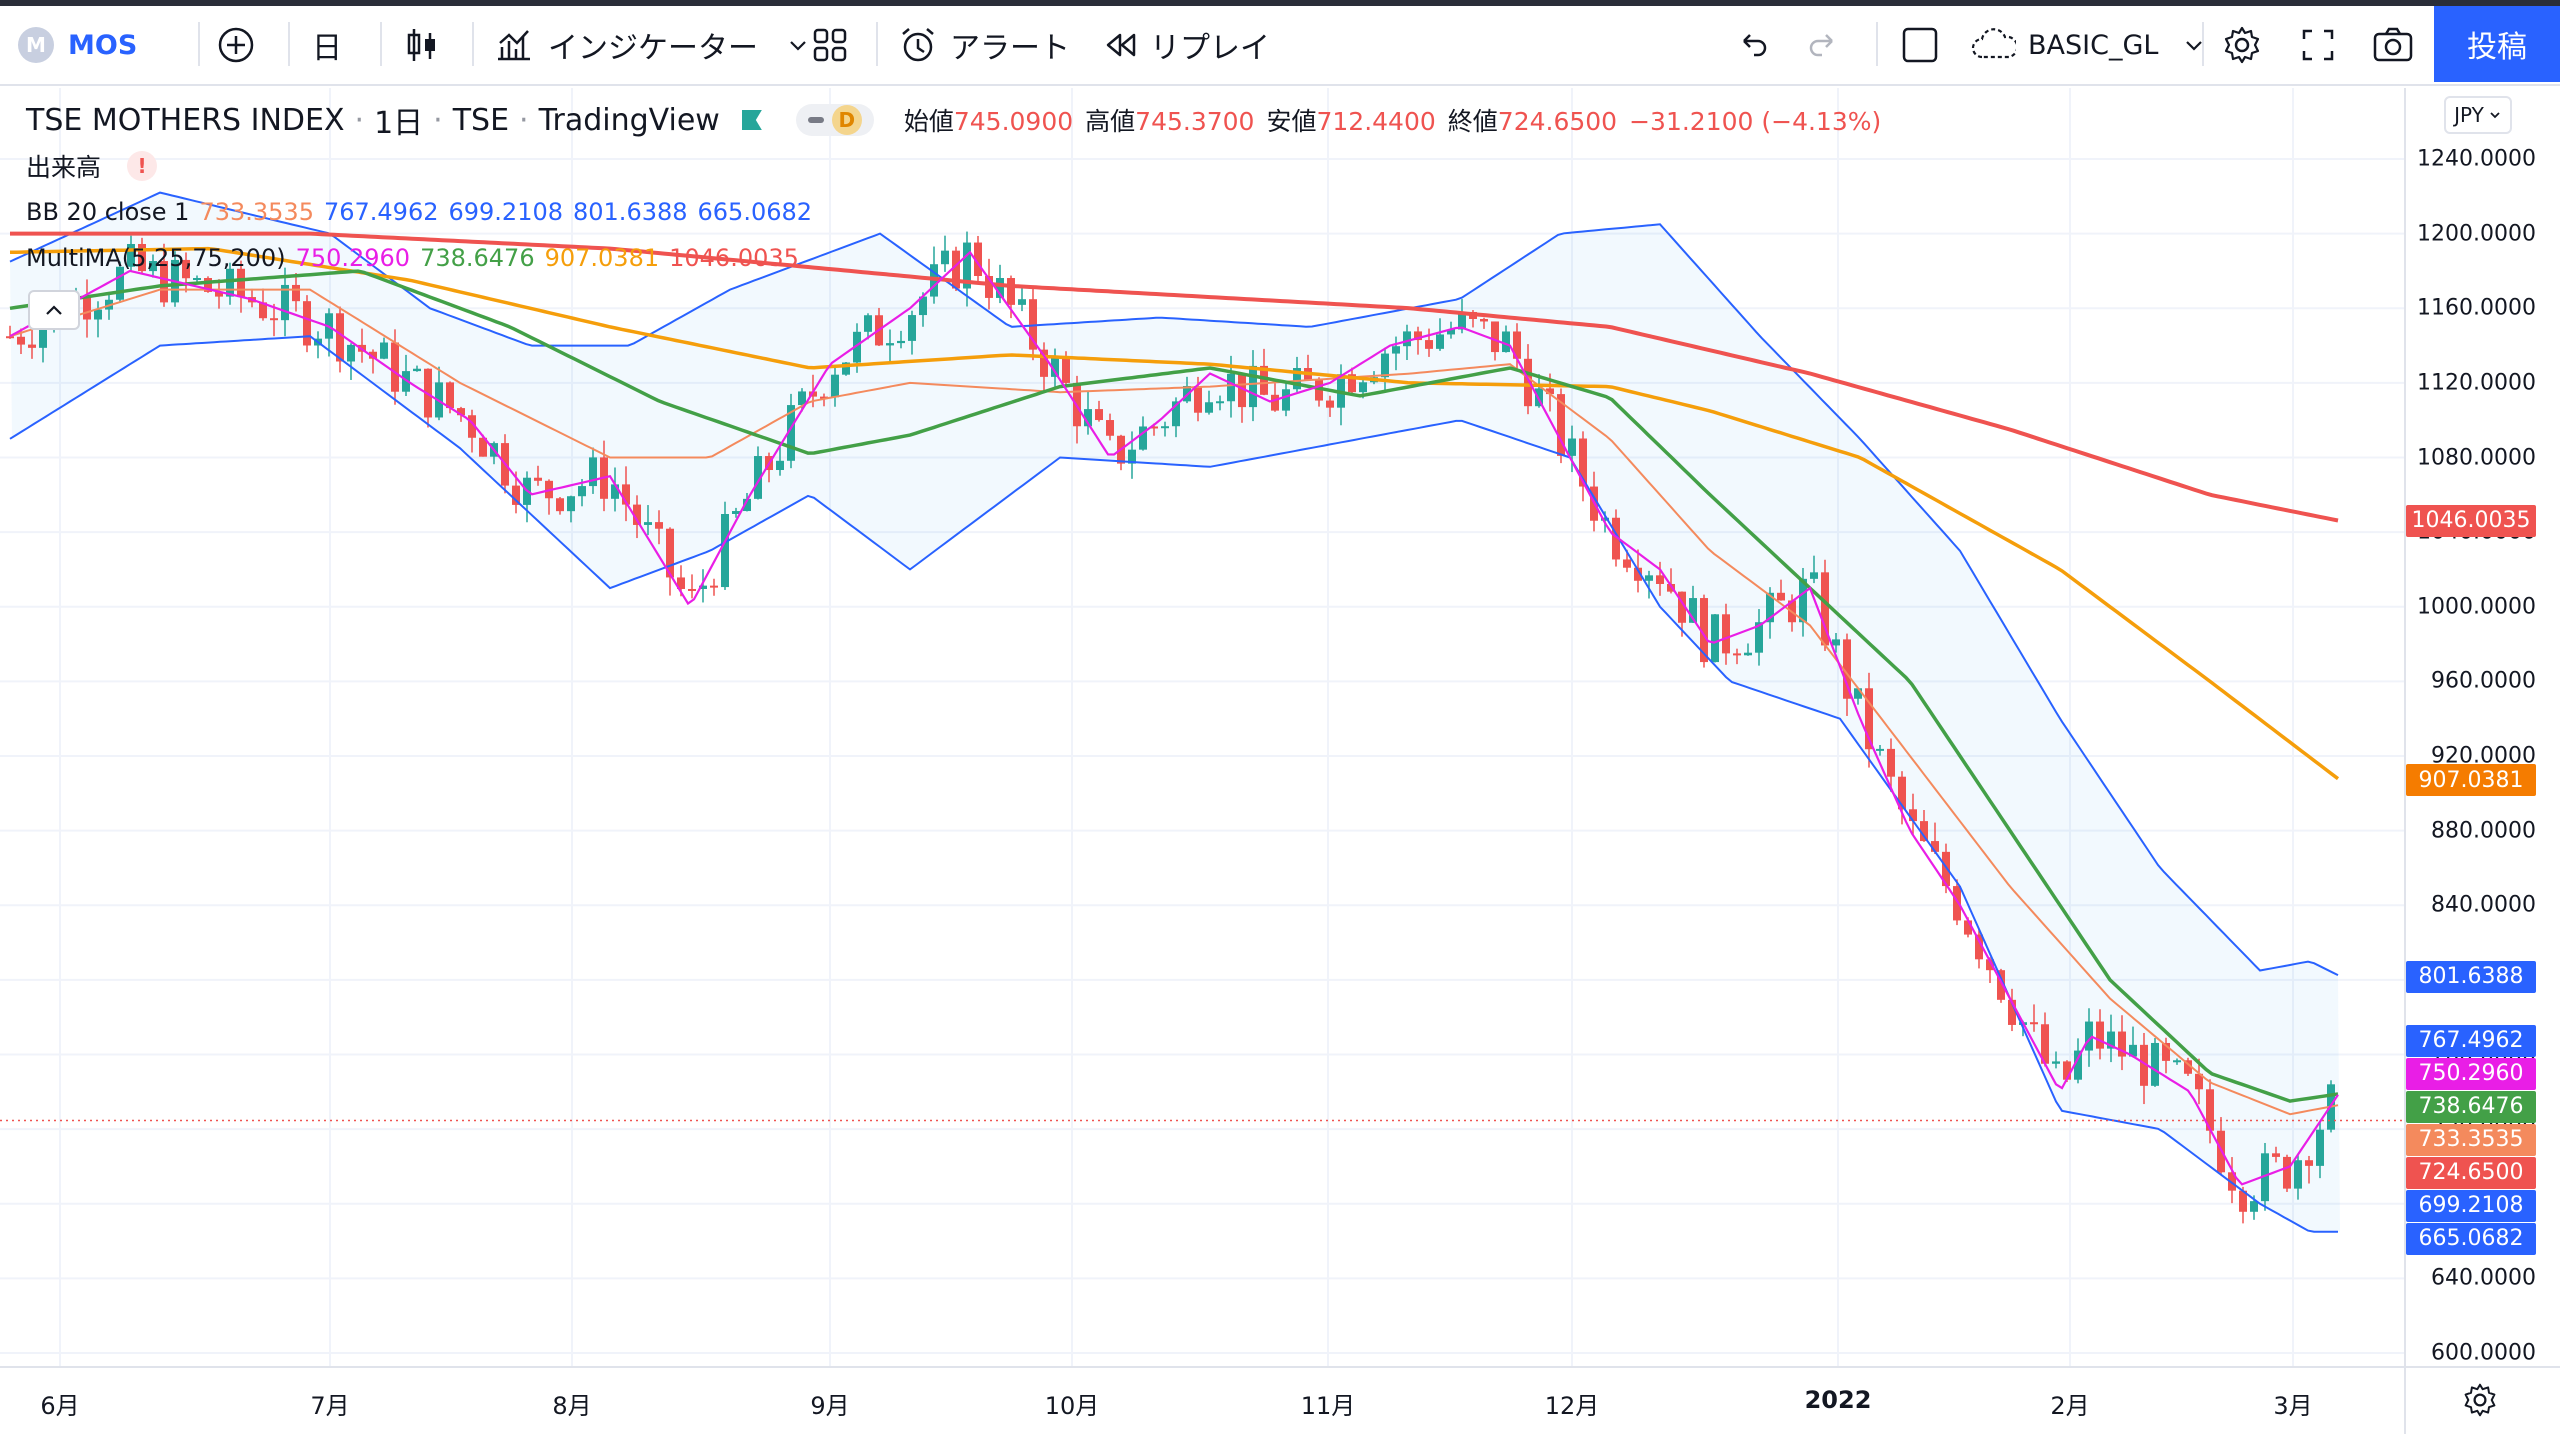 This screenshot has width=2560, height=1434. What do you see at coordinates (1993, 43) in the screenshot?
I see `cloud-icon` at bounding box center [1993, 43].